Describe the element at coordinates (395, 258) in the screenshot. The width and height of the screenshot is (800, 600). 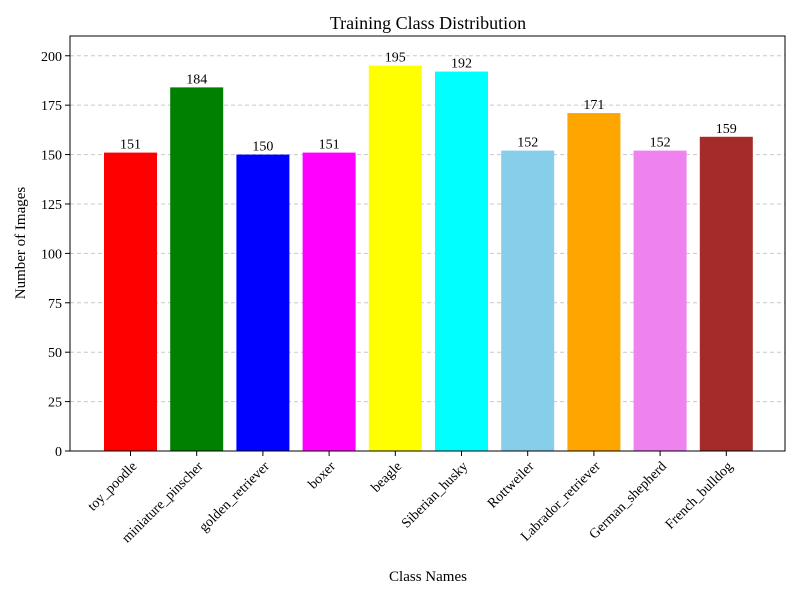
I see `bar-beagle` at that location.